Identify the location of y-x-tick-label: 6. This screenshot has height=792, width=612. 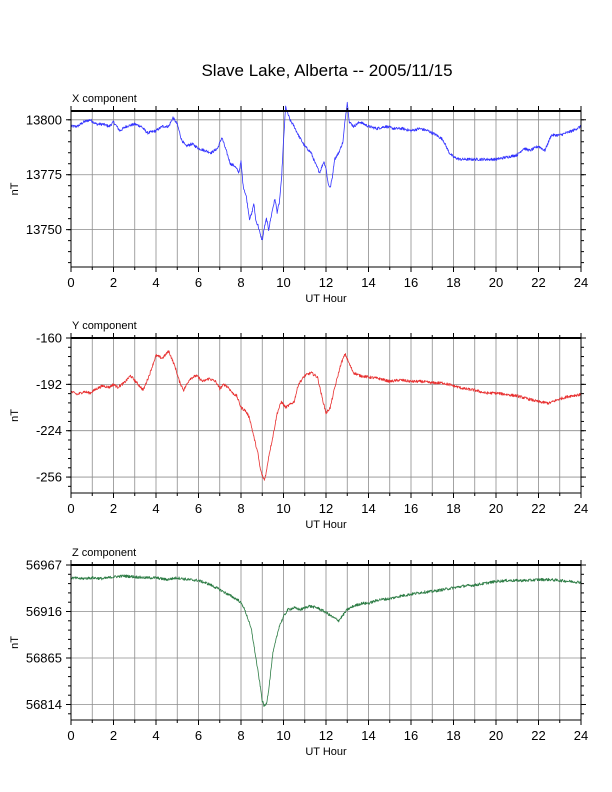
(198, 508).